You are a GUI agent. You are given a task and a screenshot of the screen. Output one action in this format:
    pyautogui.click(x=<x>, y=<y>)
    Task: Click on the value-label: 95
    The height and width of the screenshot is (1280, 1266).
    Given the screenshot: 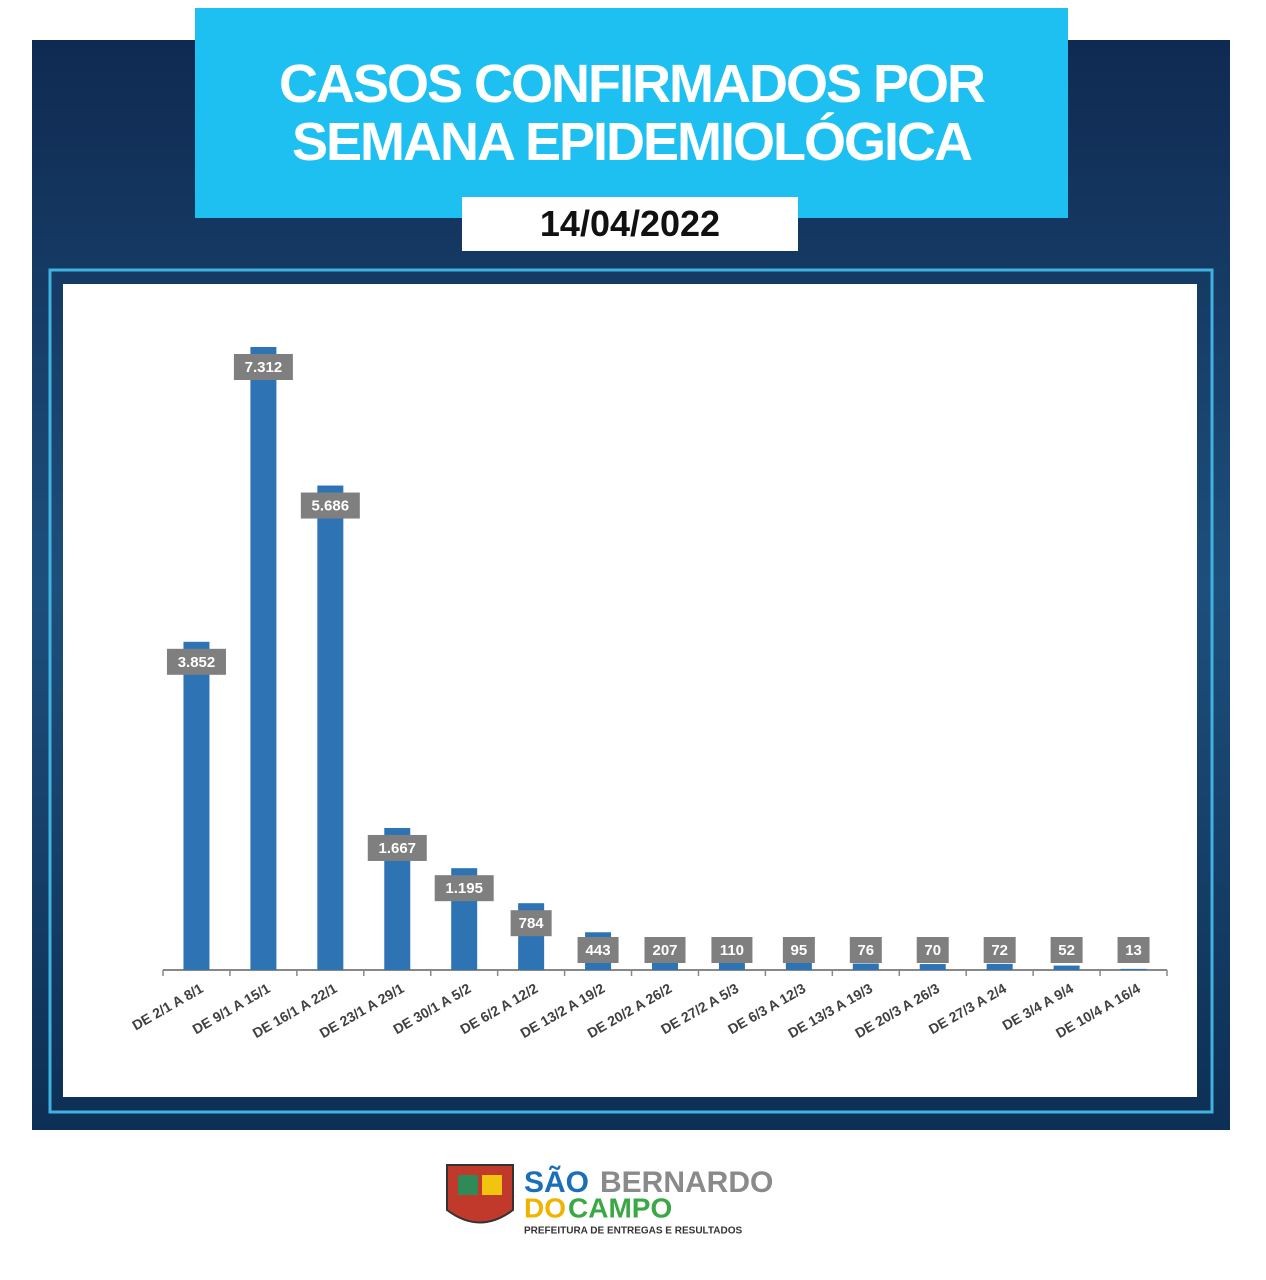 What is the action you would take?
    pyautogui.click(x=799, y=950)
    